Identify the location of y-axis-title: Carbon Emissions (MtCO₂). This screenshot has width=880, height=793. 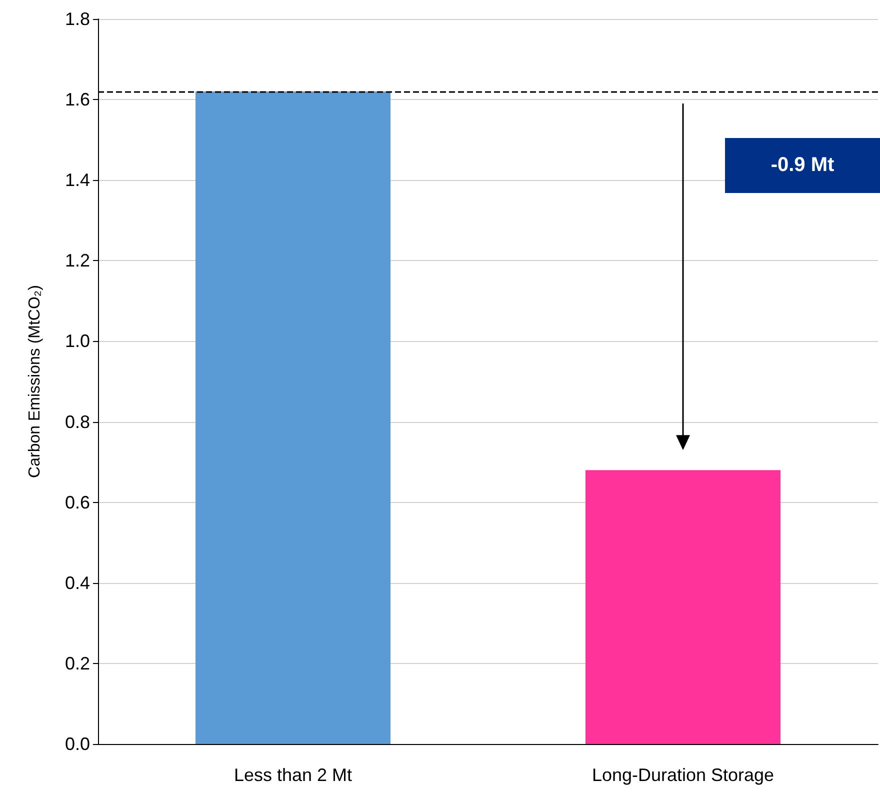
(35, 381).